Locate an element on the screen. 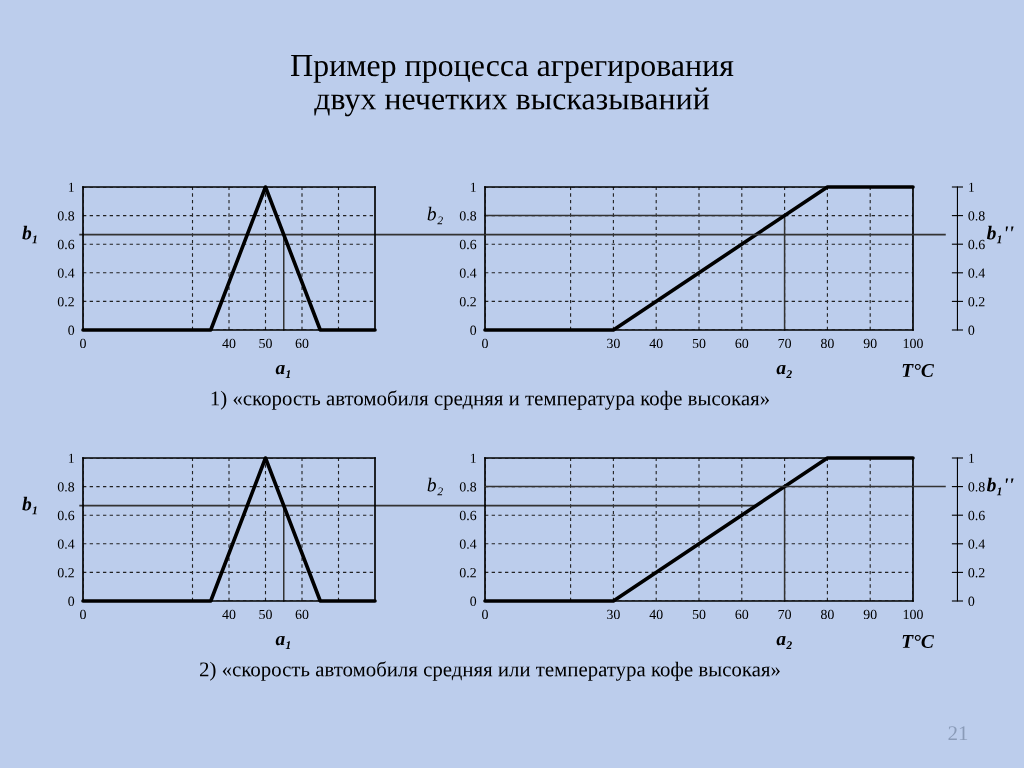 This screenshot has height=768, width=1024. text: Пример процесса агрегирования двух нечетких высказываний is located at coordinates (512, 86).